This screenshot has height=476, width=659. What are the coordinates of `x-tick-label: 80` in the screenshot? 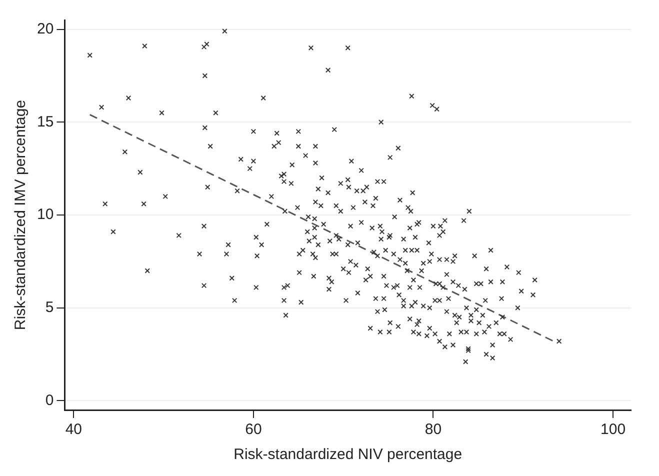 It's located at (433, 429).